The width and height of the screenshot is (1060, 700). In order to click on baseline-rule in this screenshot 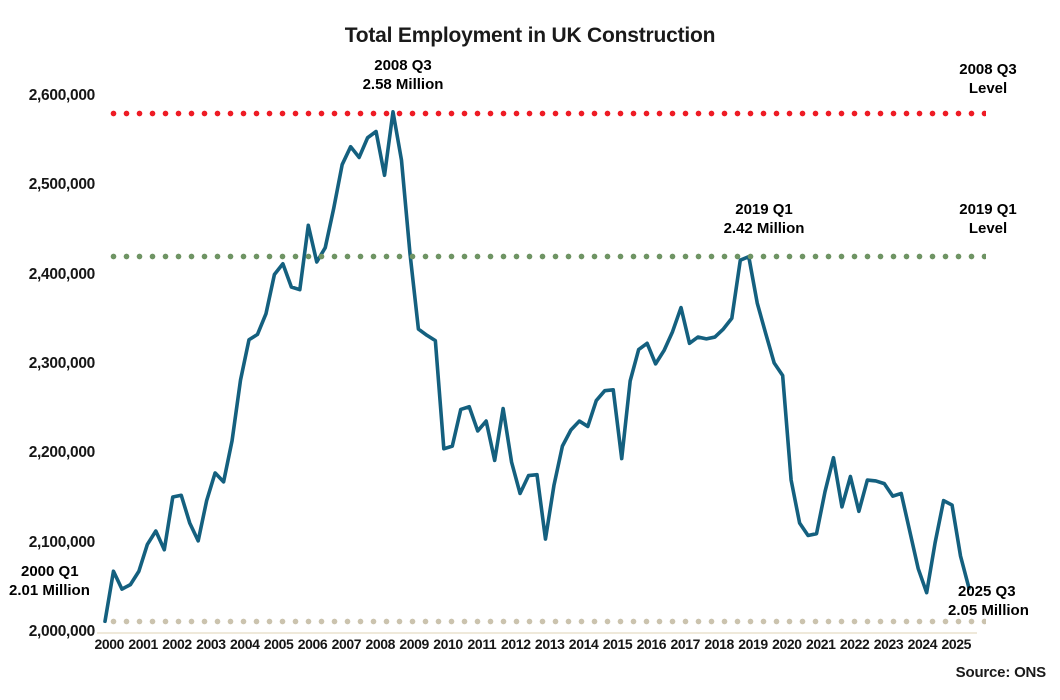, I will do `click(537, 633)`.